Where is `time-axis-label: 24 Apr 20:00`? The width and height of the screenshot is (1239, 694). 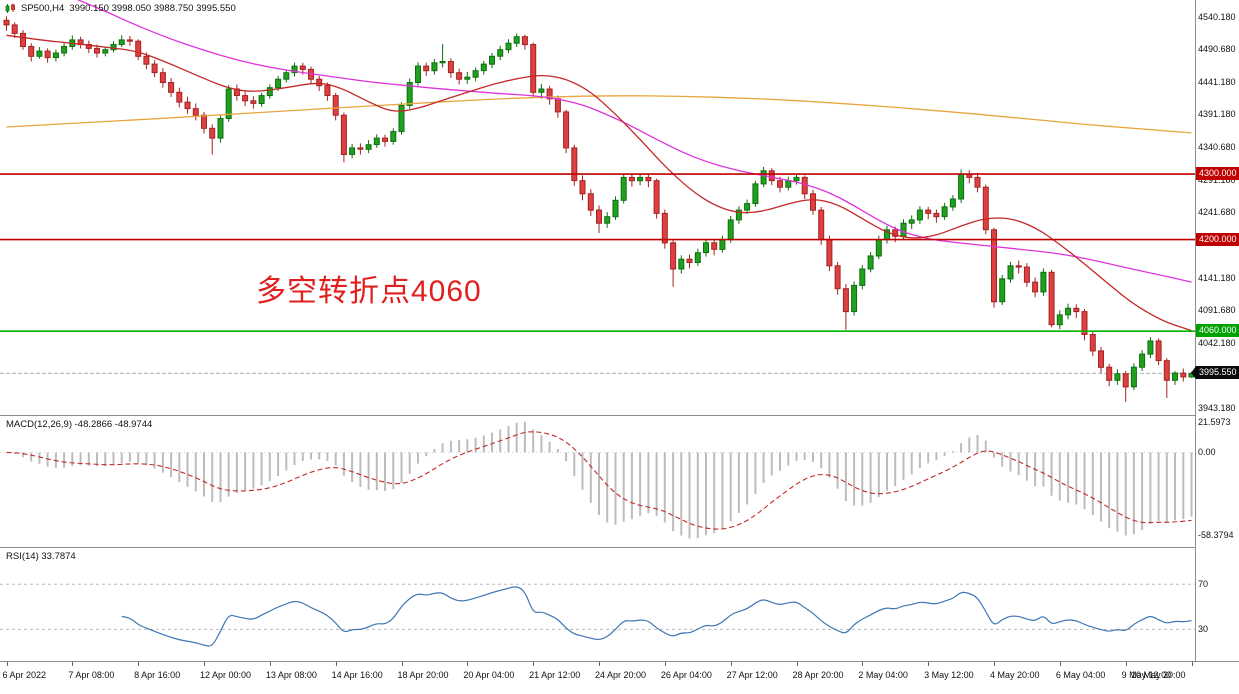
time-axis-label: 24 Apr 20:00 is located at coordinates (621, 675).